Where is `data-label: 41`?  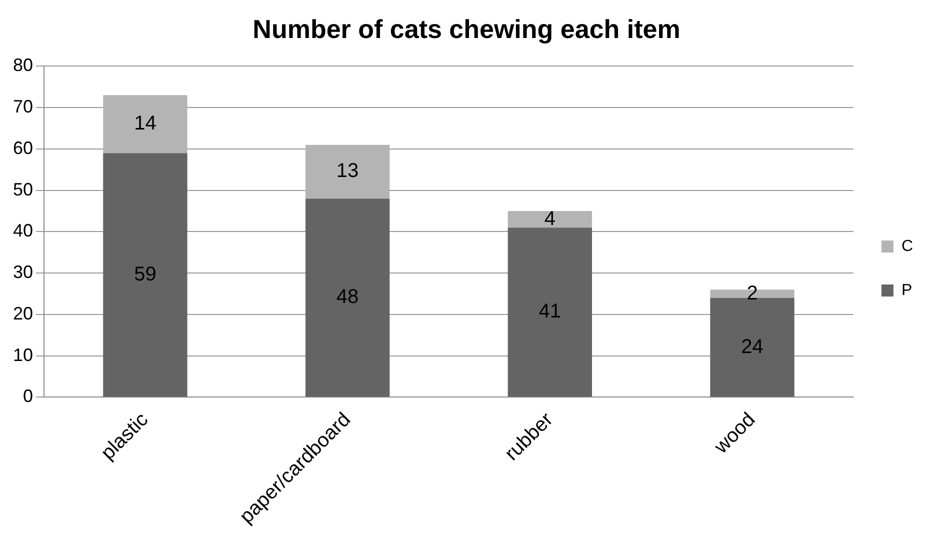 data-label: 41 is located at coordinates (550, 311).